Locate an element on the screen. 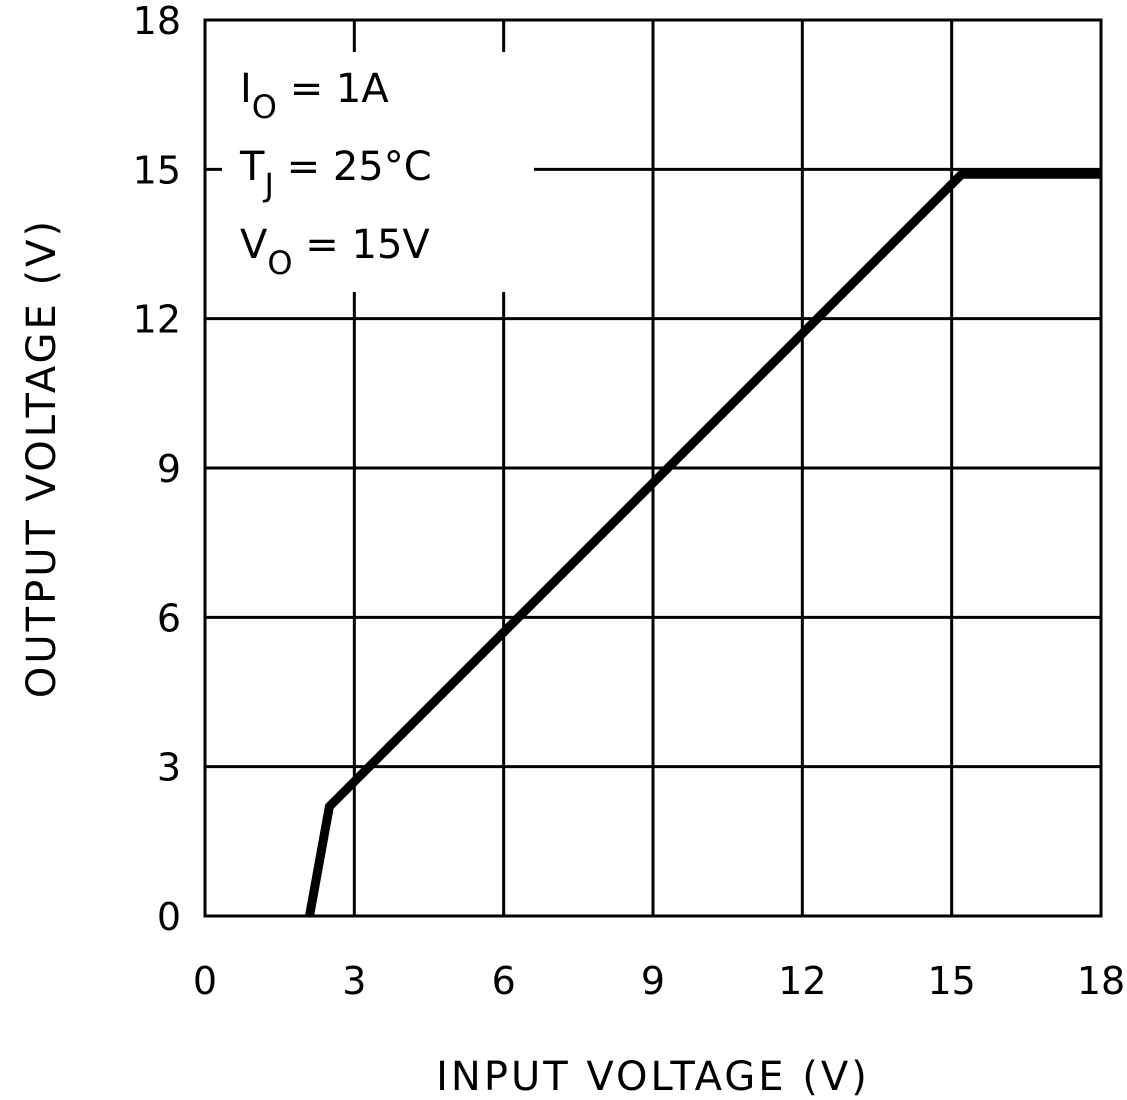  y-axis-label: OUTPUT VOLTAGE (V) is located at coordinates (42, 458).